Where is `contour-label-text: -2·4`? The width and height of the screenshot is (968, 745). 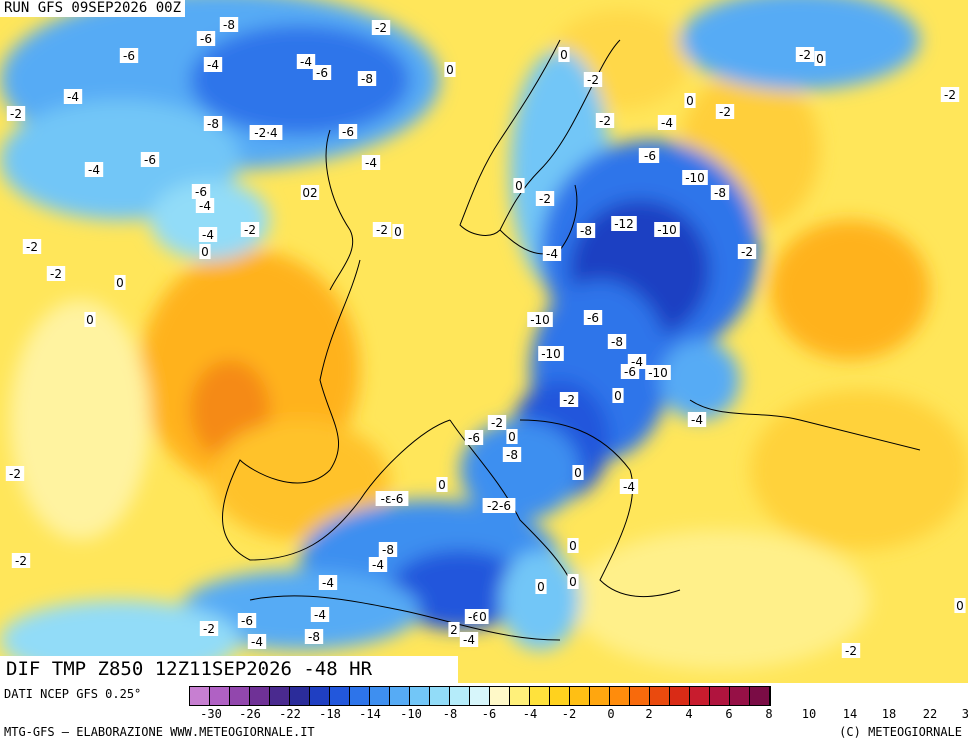
contour-label-text: -2·4 is located at coordinates (265, 133).